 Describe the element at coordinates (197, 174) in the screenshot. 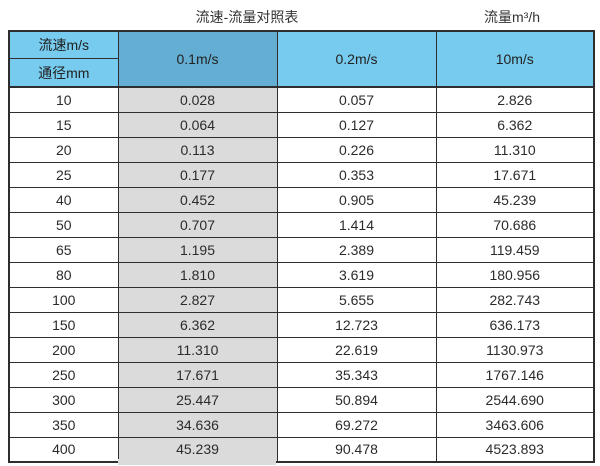

I see `cell-flow-0-1ms: 0.177` at that location.